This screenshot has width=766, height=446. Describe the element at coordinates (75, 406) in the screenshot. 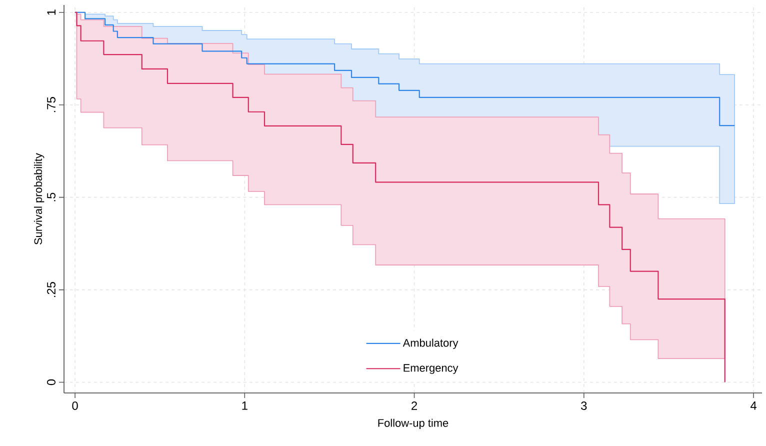

I see `x-tick-label: 0` at that location.